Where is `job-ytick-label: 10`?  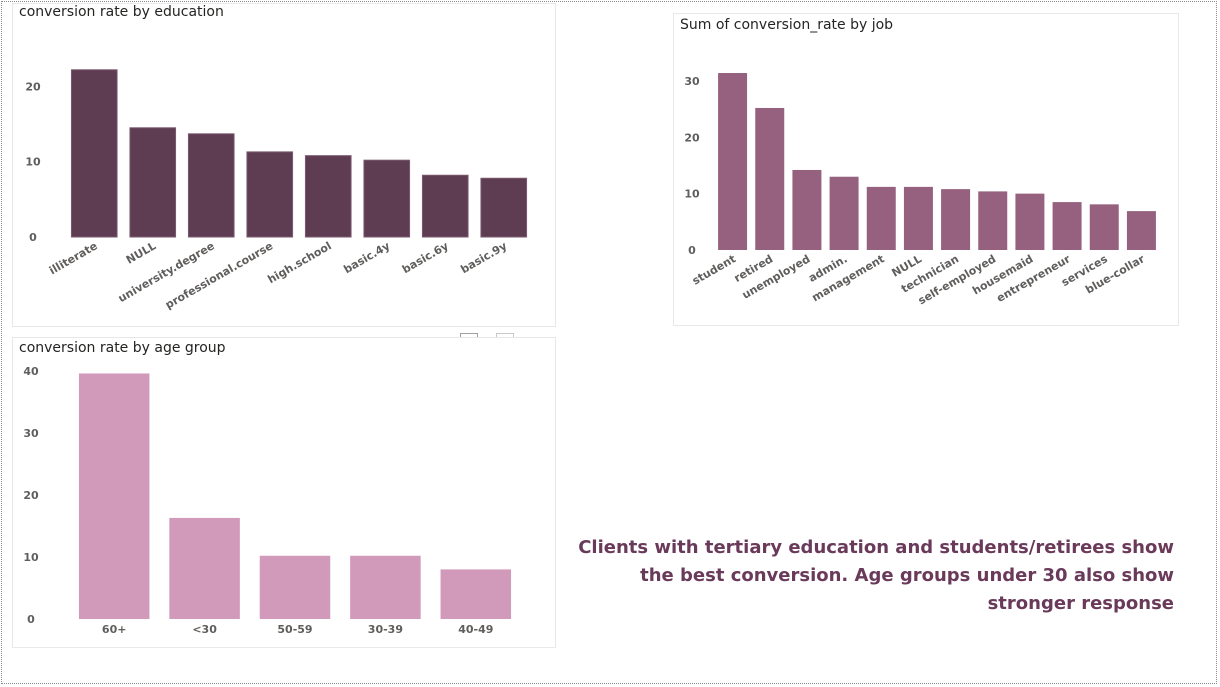
job-ytick-label: 10 is located at coordinates (692, 194).